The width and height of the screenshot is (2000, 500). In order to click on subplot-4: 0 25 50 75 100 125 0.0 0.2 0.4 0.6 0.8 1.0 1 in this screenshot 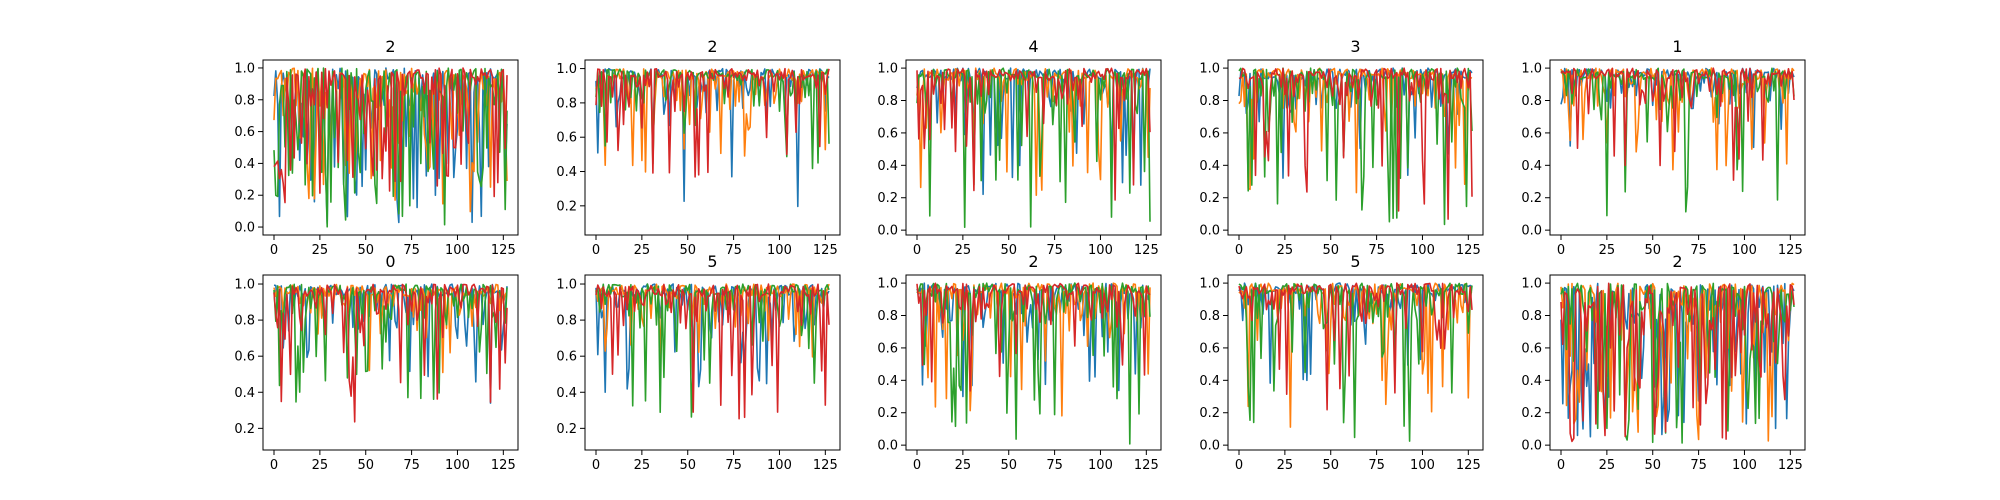, I will do `click(1663, 147)`.